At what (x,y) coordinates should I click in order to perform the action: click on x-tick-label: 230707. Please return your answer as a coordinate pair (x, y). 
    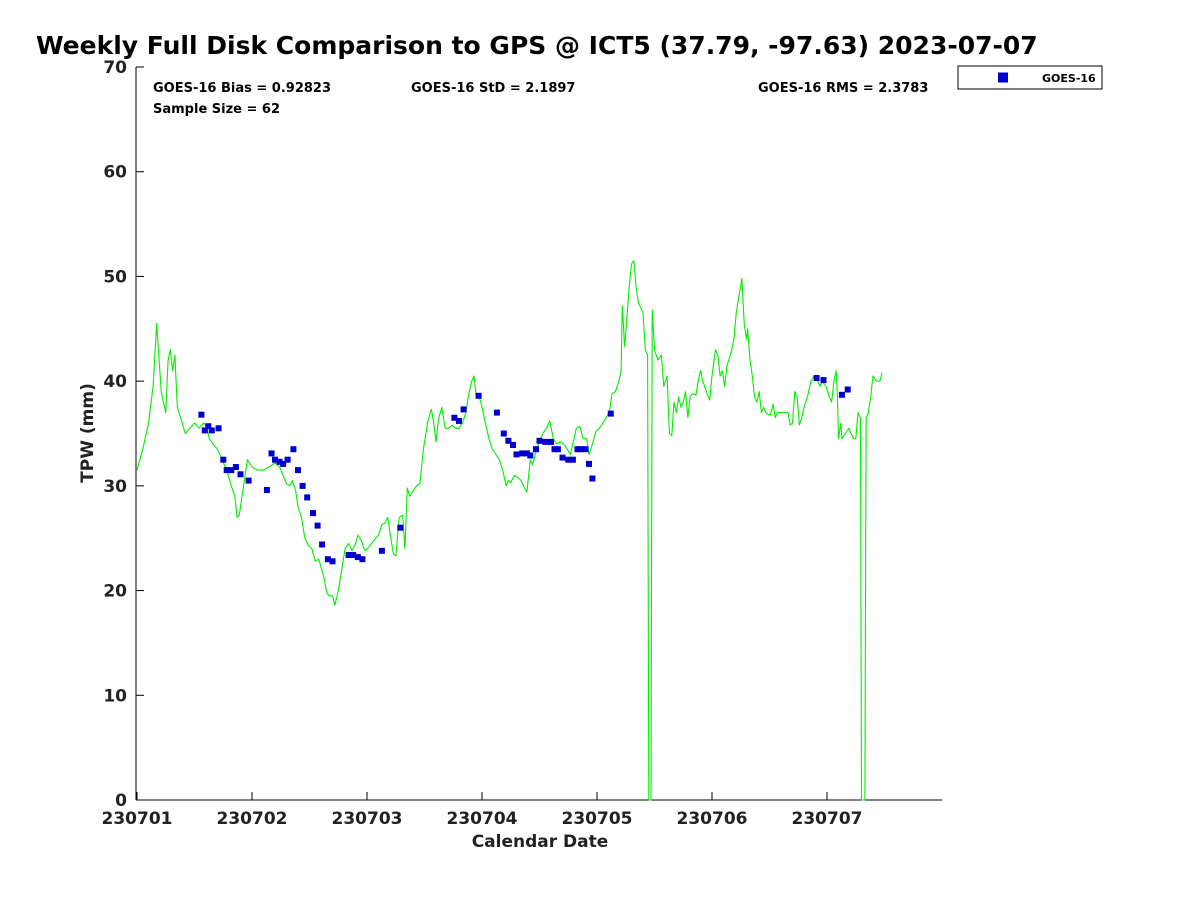
    Looking at the image, I should click on (827, 819).